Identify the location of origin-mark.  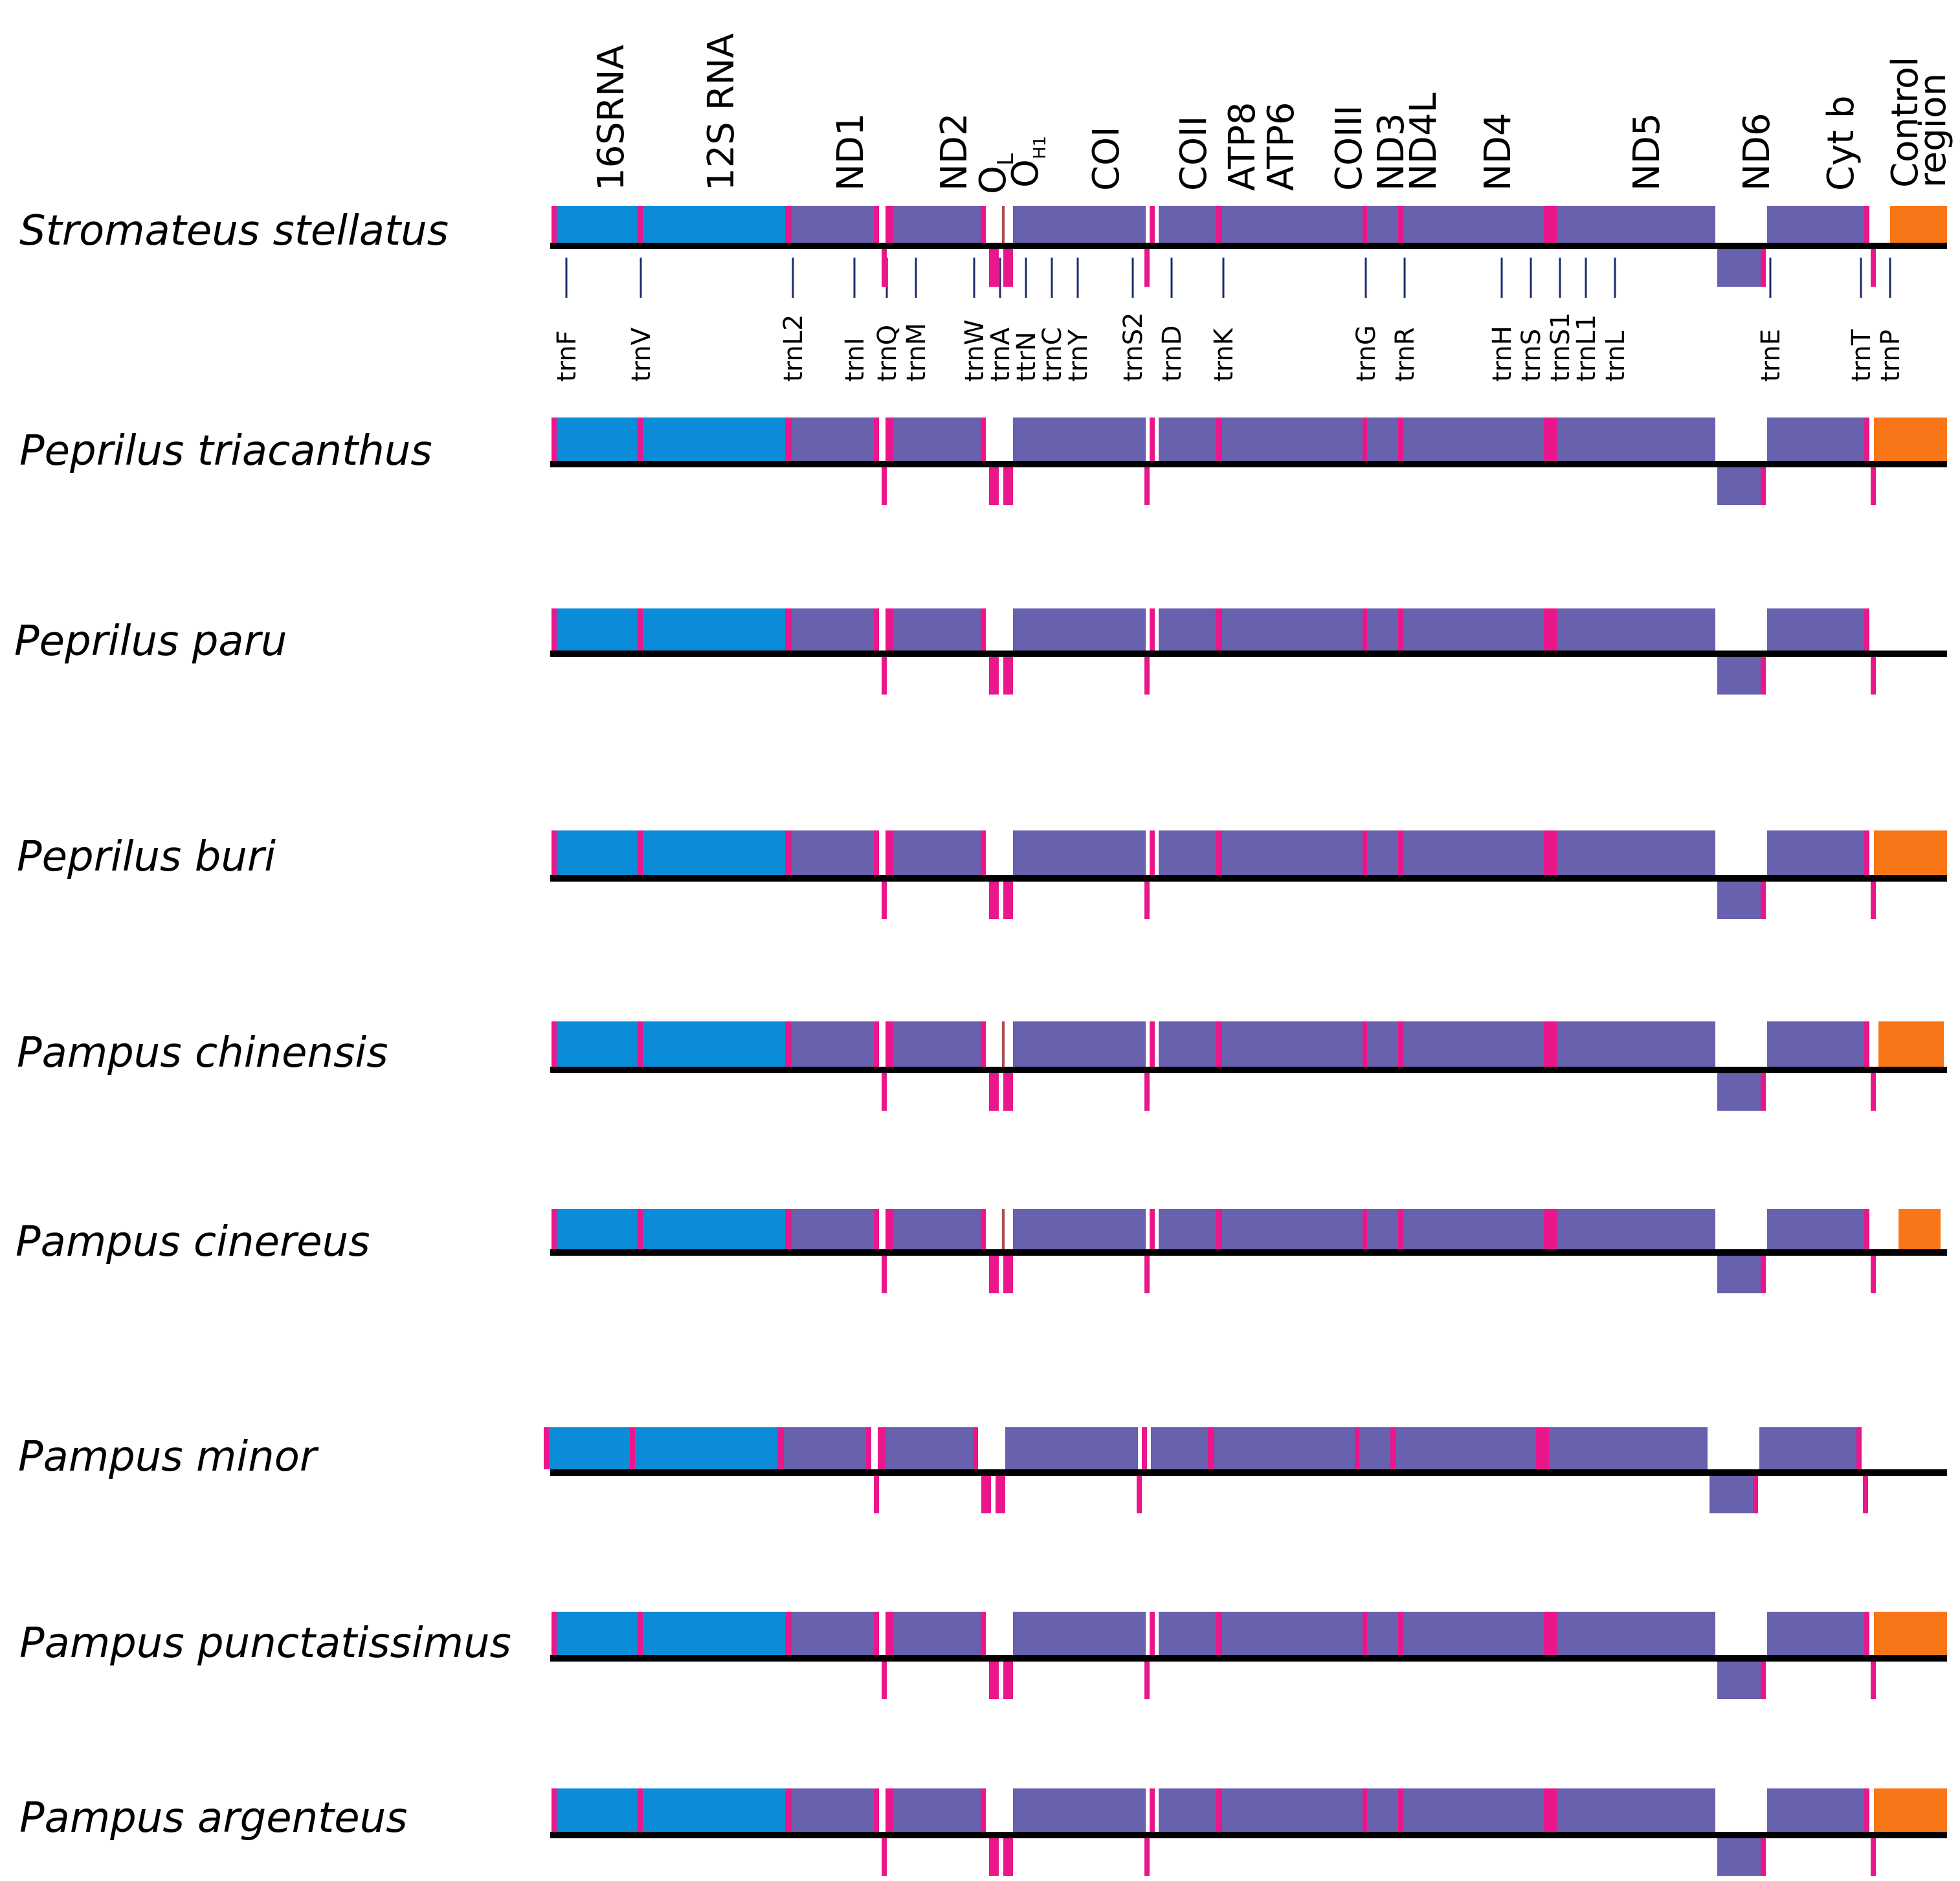
(1003, 224).